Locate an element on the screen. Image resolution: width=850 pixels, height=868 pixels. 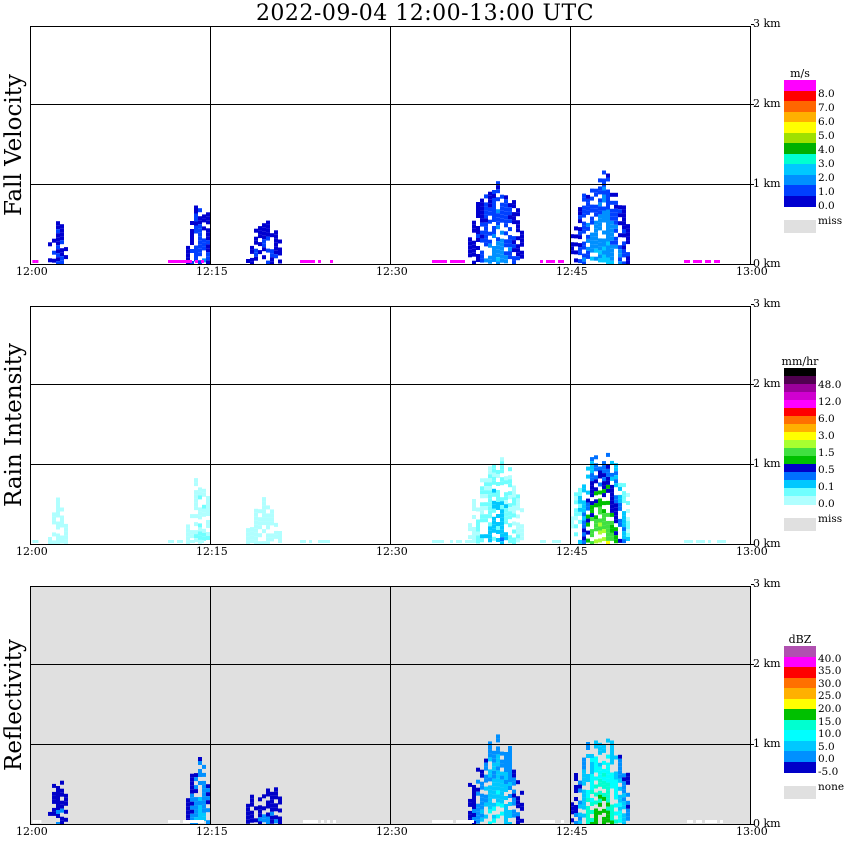
x-tick-label: 12:00 is located at coordinates (32, 271).